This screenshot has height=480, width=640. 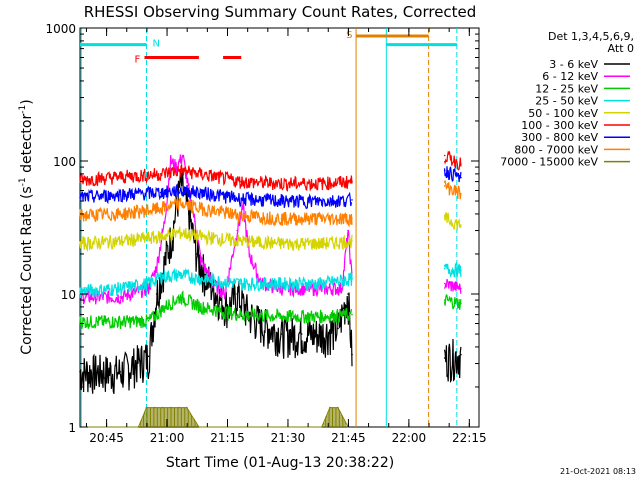 What do you see at coordinates (348, 438) in the screenshot?
I see `x-tick-label-4: 21:45` at bounding box center [348, 438].